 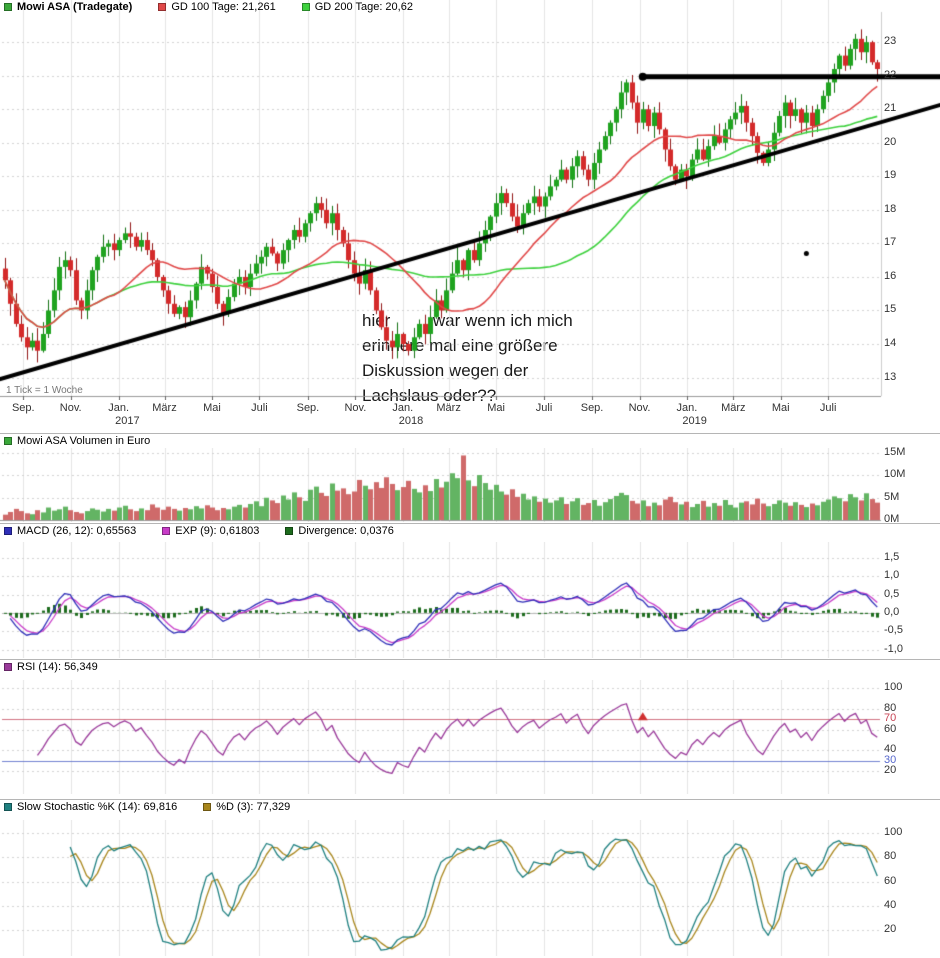 What do you see at coordinates (470, 600) in the screenshot?
I see `macd-canvas` at bounding box center [470, 600].